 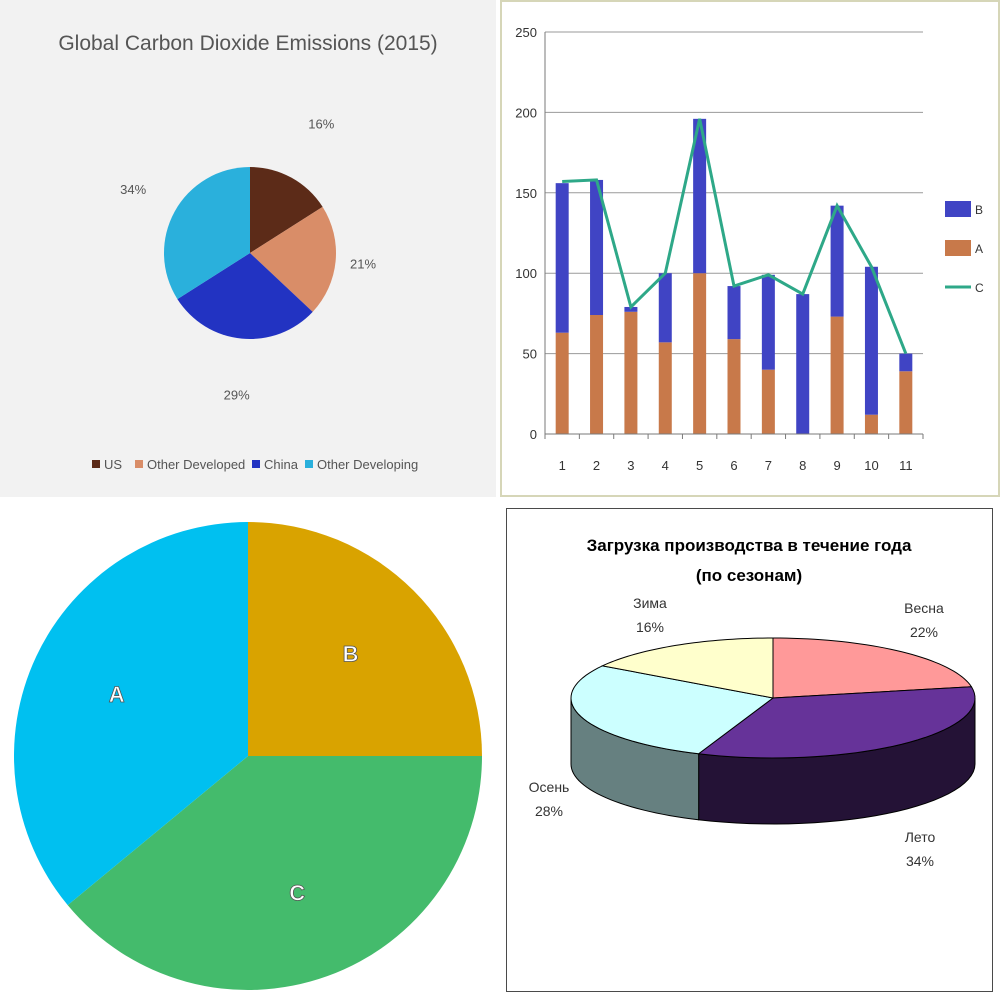 What do you see at coordinates (630, 465) in the screenshot?
I see `x-tick-label: 3` at bounding box center [630, 465].